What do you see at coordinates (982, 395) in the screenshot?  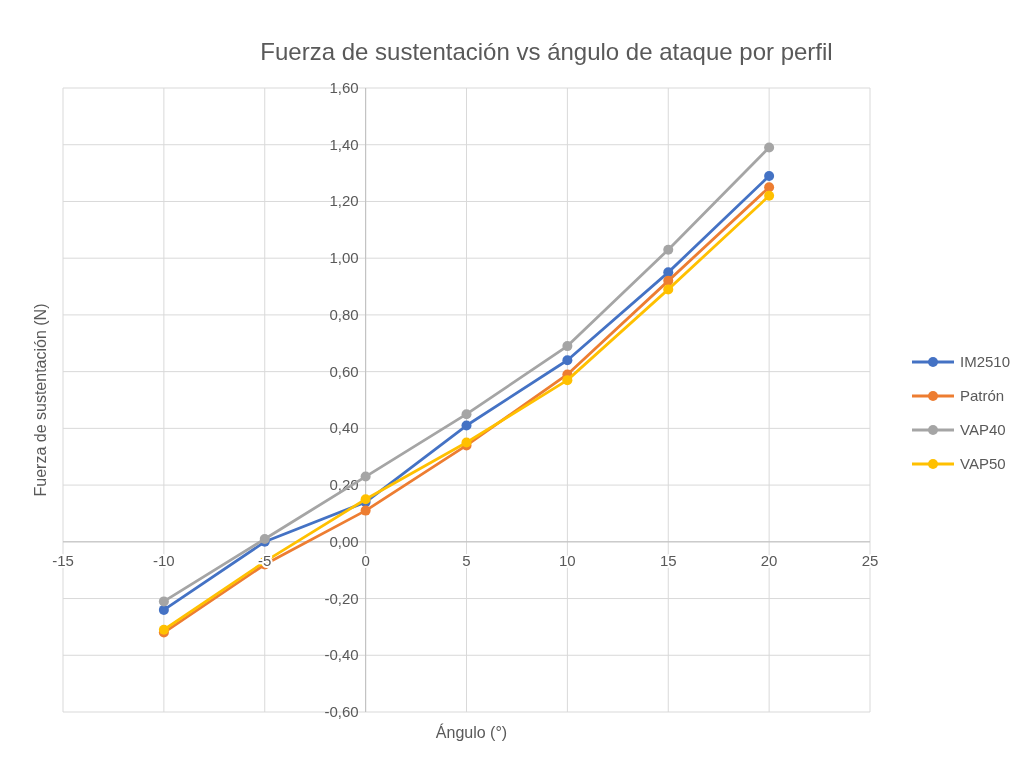 I see `legend-label: Patrón` at bounding box center [982, 395].